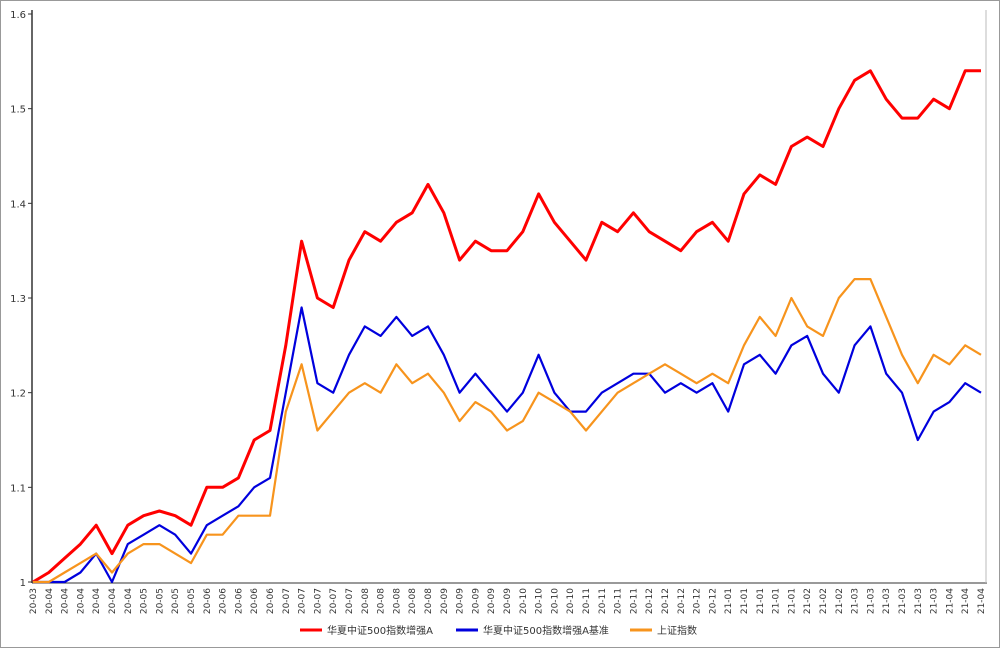  Describe the element at coordinates (18, 204) in the screenshot. I see `y-tick-label: 1.4` at that location.